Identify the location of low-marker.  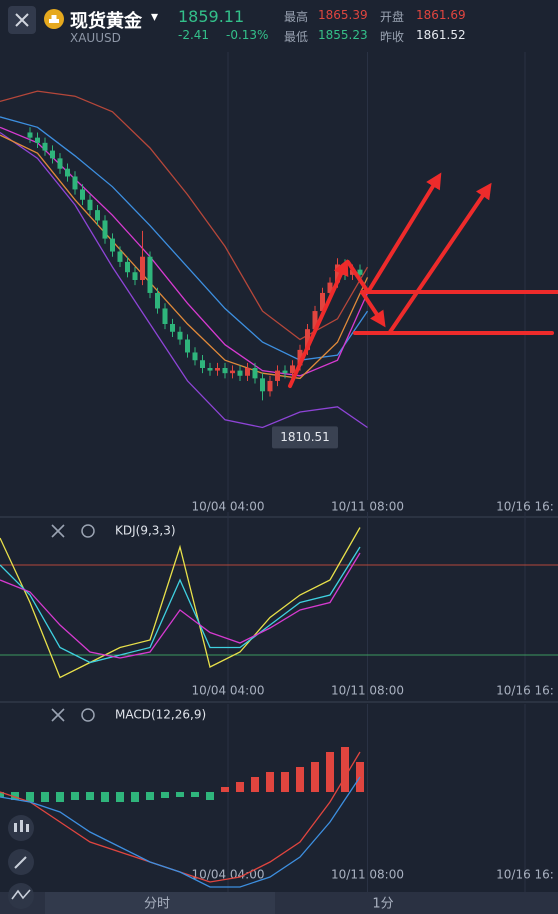
(305, 437).